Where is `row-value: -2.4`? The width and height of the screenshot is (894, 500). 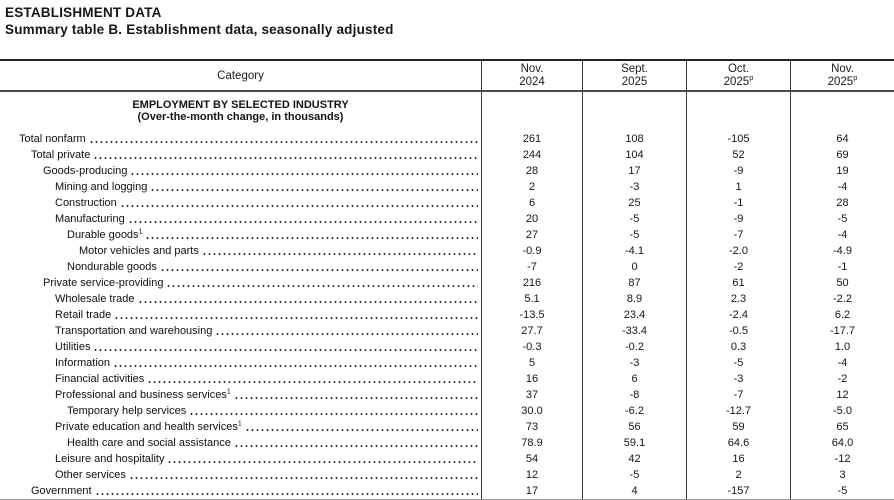
row-value: -2.4 is located at coordinates (738, 315).